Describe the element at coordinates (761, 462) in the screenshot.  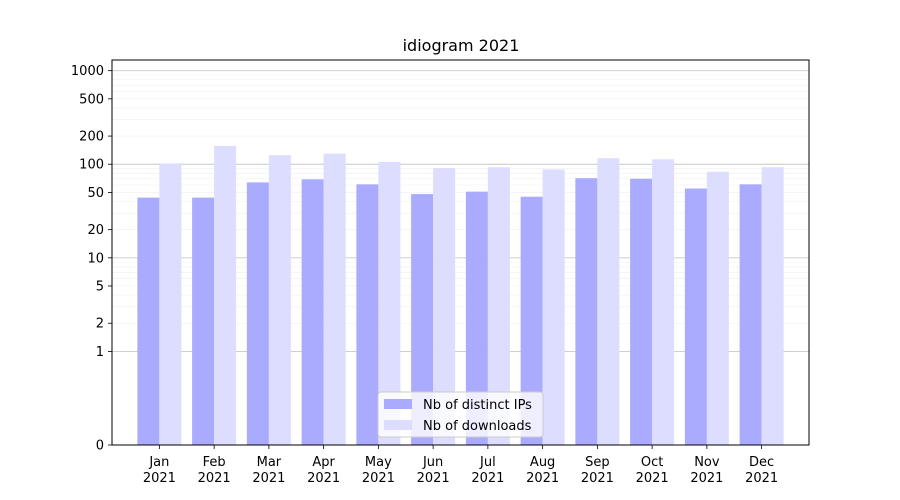
I see `x-tick-label-month: Dec` at that location.